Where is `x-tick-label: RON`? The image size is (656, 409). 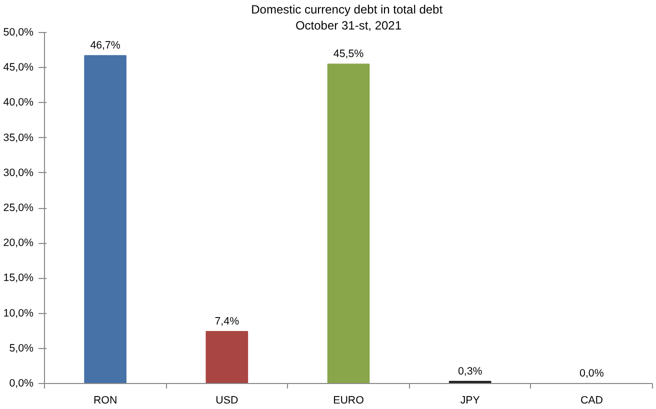
x-tick-label: RON is located at coordinates (105, 400).